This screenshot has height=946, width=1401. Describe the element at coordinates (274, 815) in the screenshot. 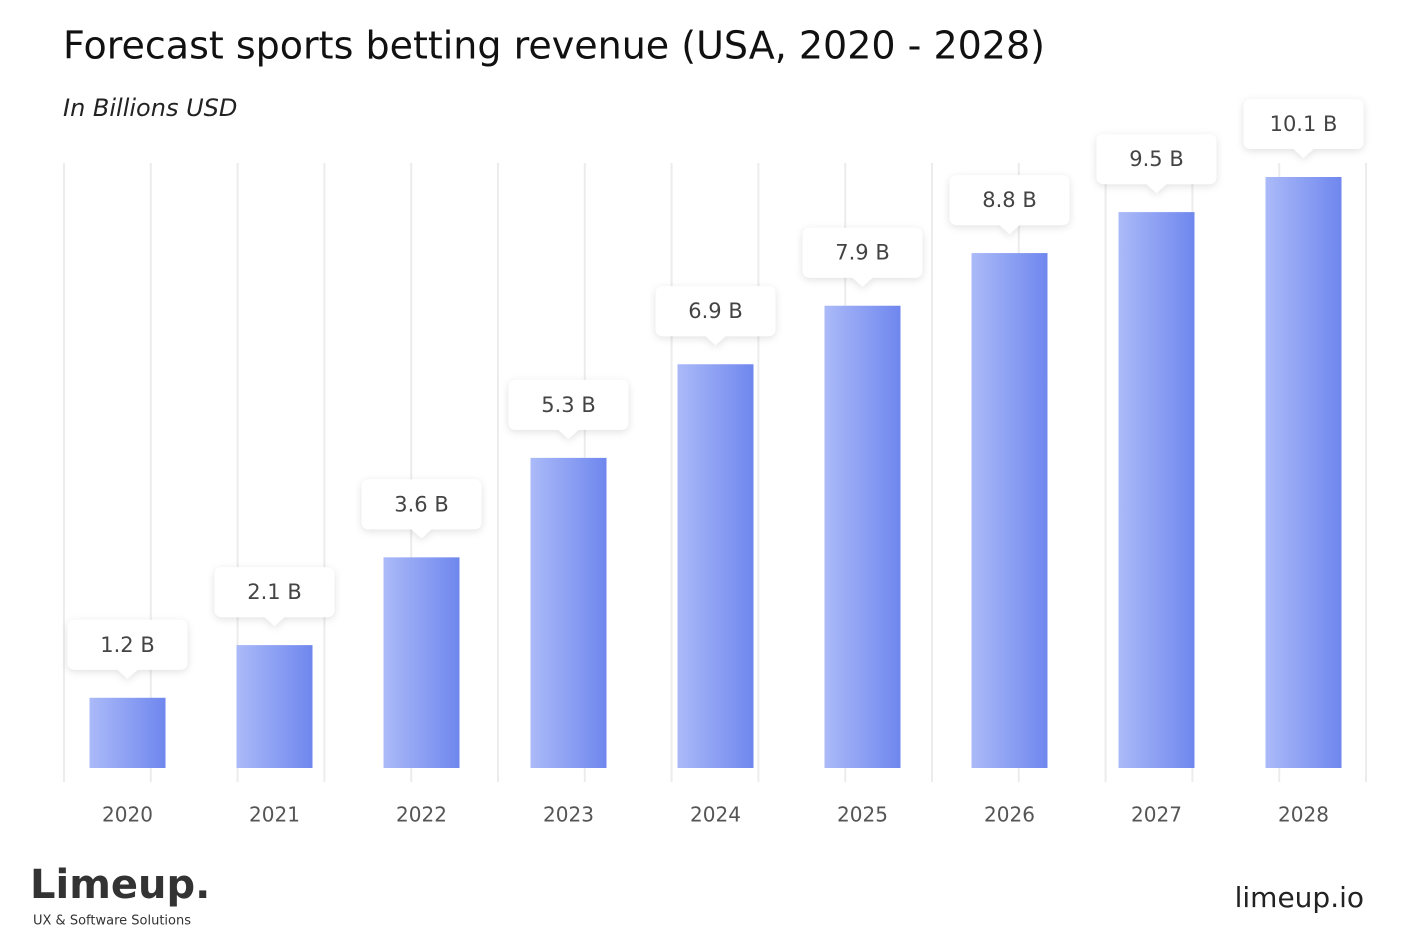

I see `x-tick-label: 2021` at that location.